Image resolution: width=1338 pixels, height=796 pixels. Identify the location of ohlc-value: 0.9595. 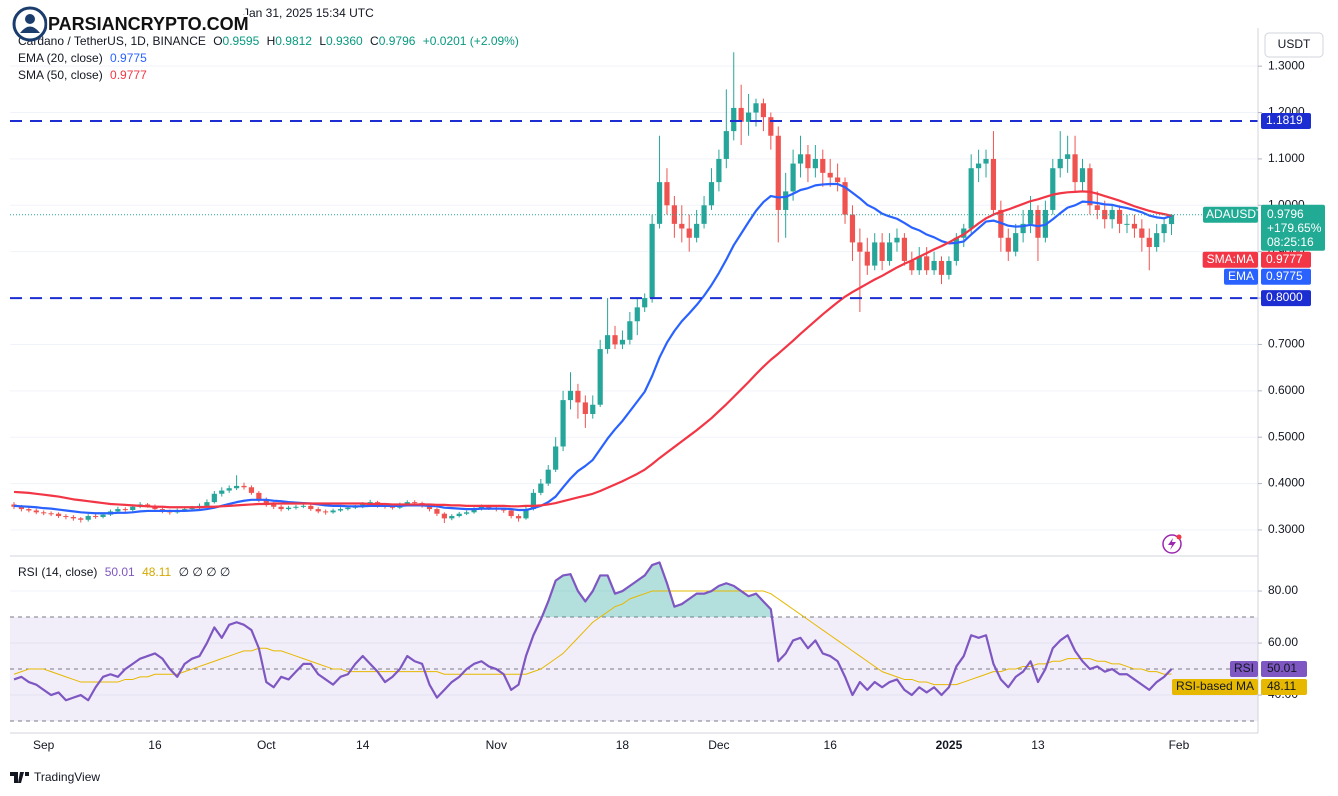
(241, 41).